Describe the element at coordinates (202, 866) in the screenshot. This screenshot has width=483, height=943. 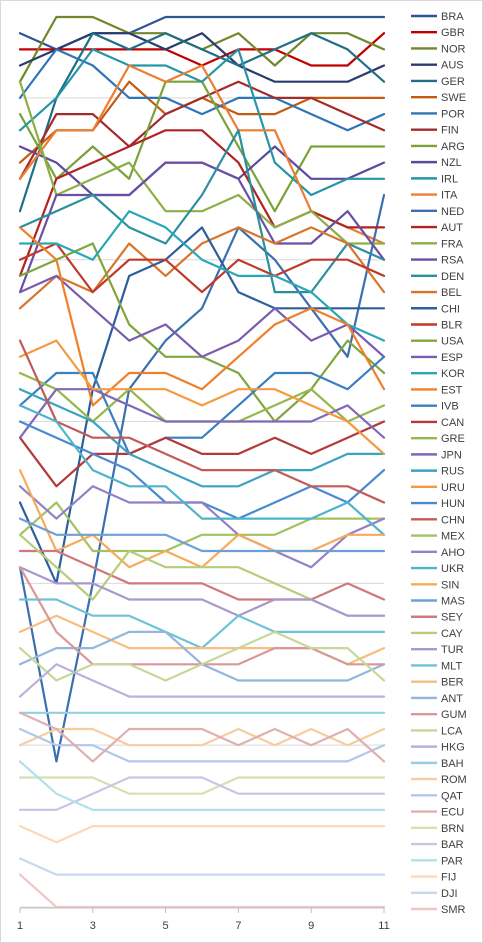
I see `series-line-dji` at that location.